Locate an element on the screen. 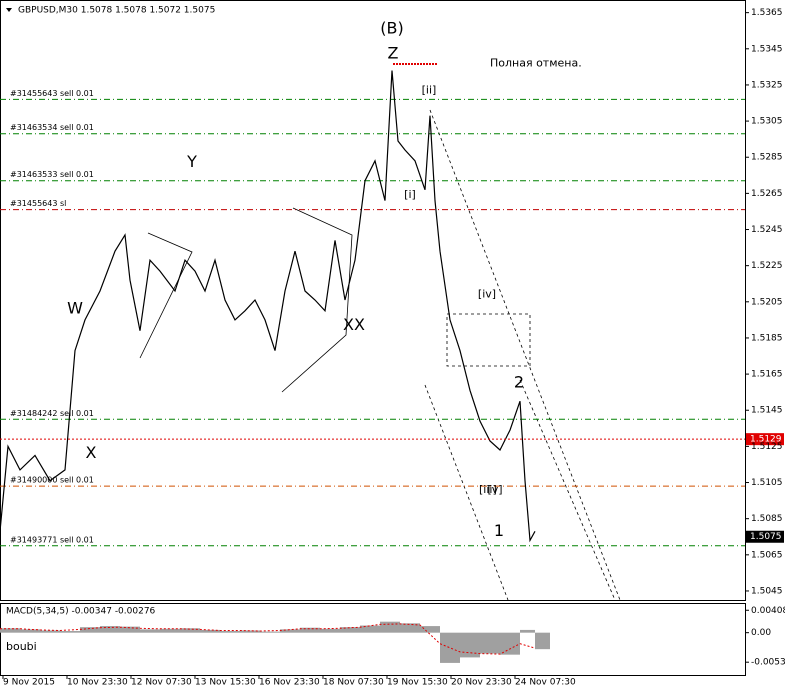 The height and width of the screenshot is (688, 785). order-label: #31463534 sell 0.01 is located at coordinates (52, 127).